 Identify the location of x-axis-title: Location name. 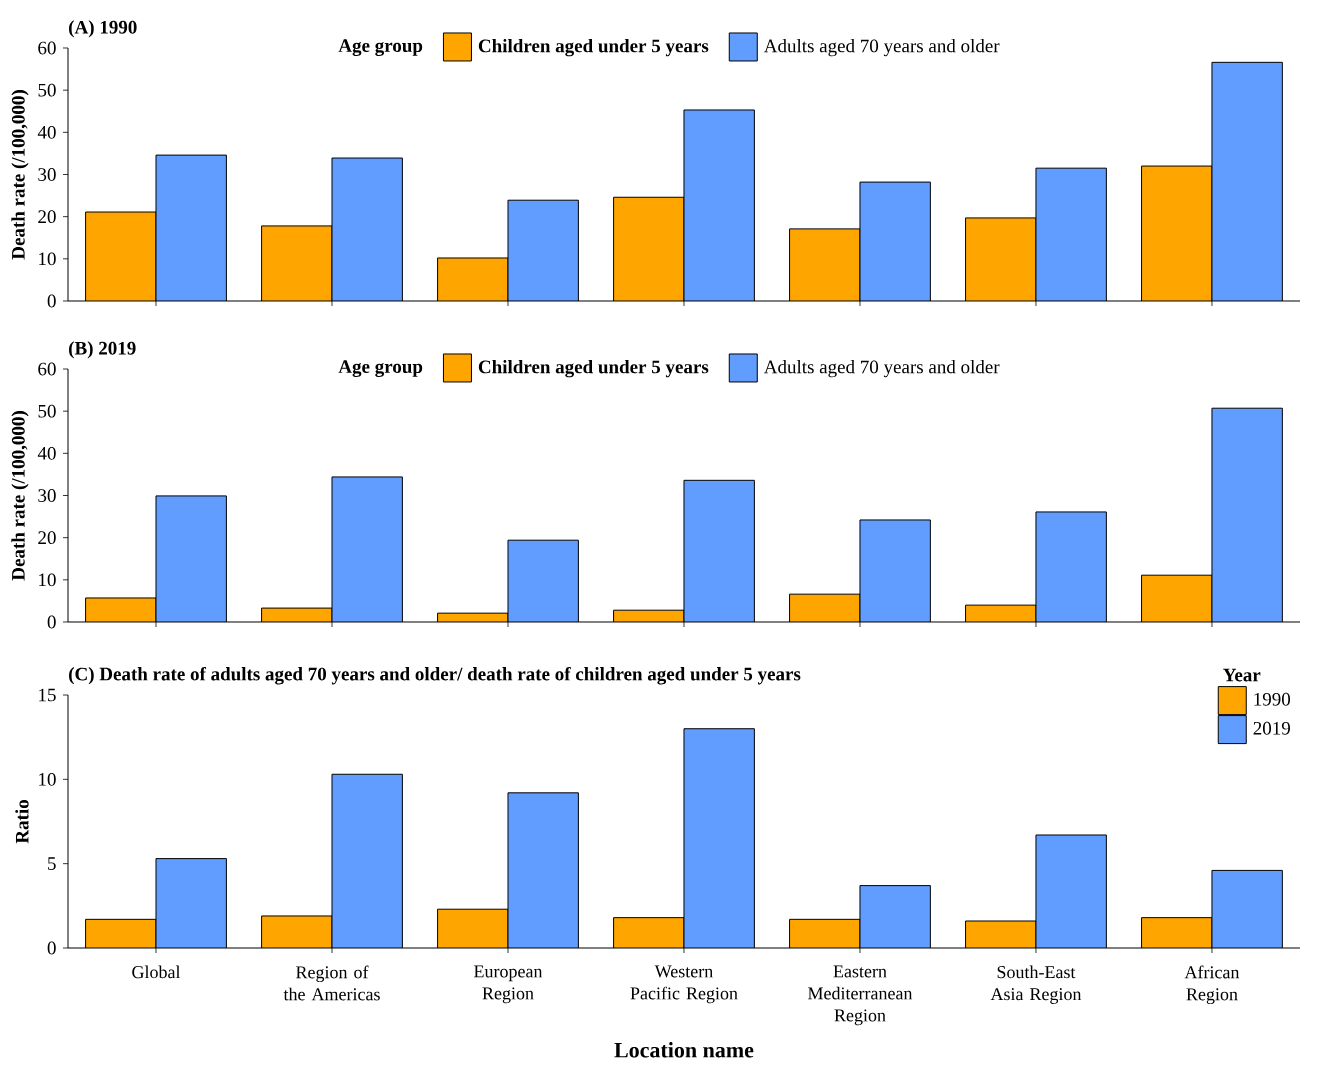
(684, 1050).